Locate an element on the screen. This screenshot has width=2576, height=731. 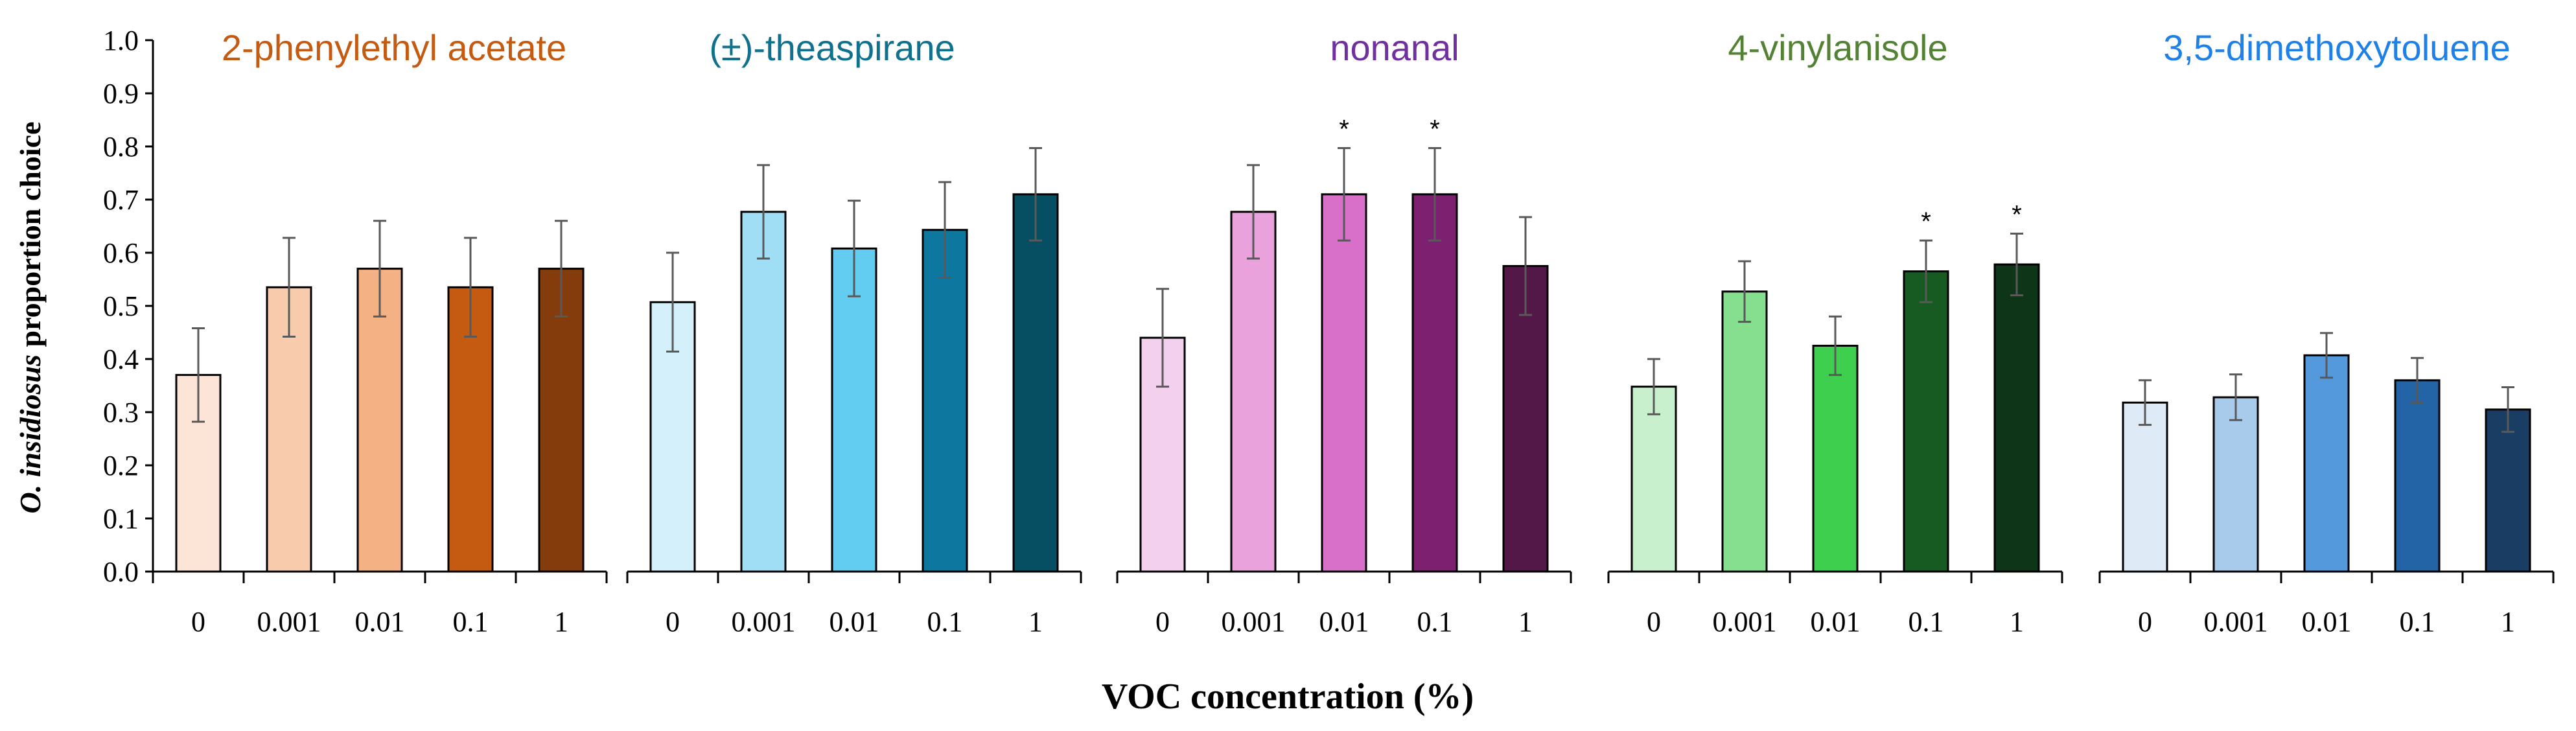
y-tick-label: 0.9 is located at coordinates (121, 94).